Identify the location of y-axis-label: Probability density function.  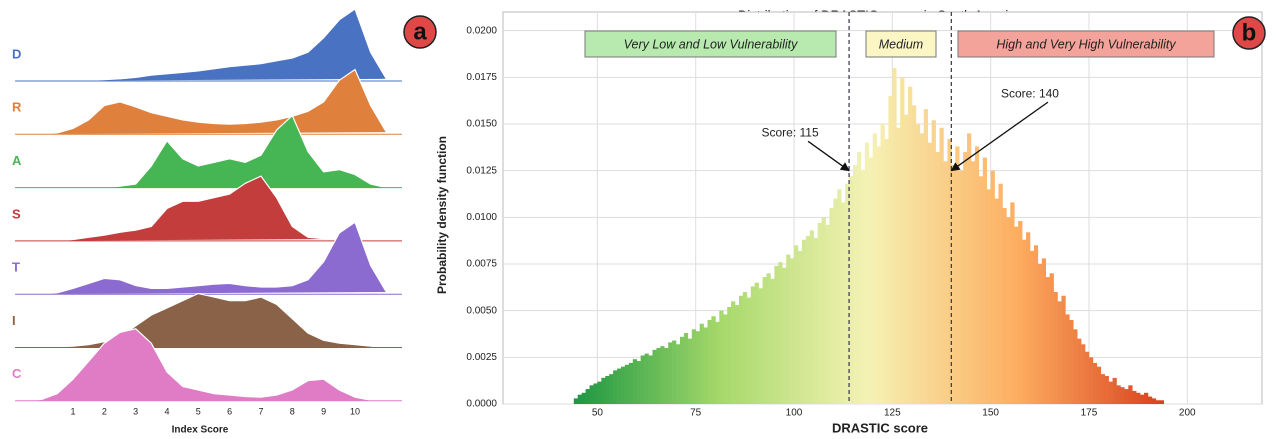
(442, 215).